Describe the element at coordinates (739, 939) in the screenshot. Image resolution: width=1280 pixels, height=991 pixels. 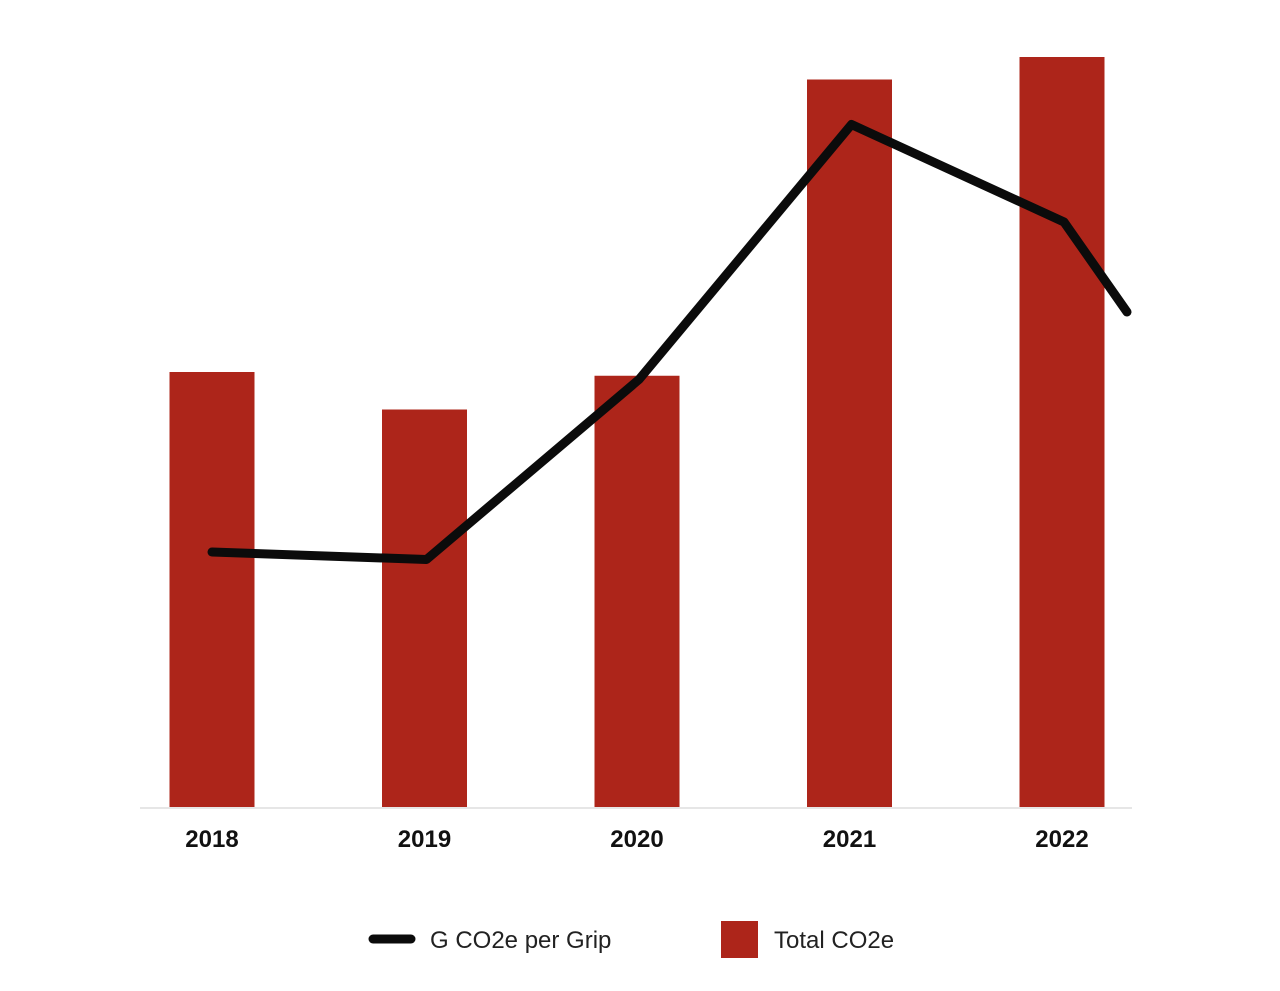
I see `legend-square-marker` at that location.